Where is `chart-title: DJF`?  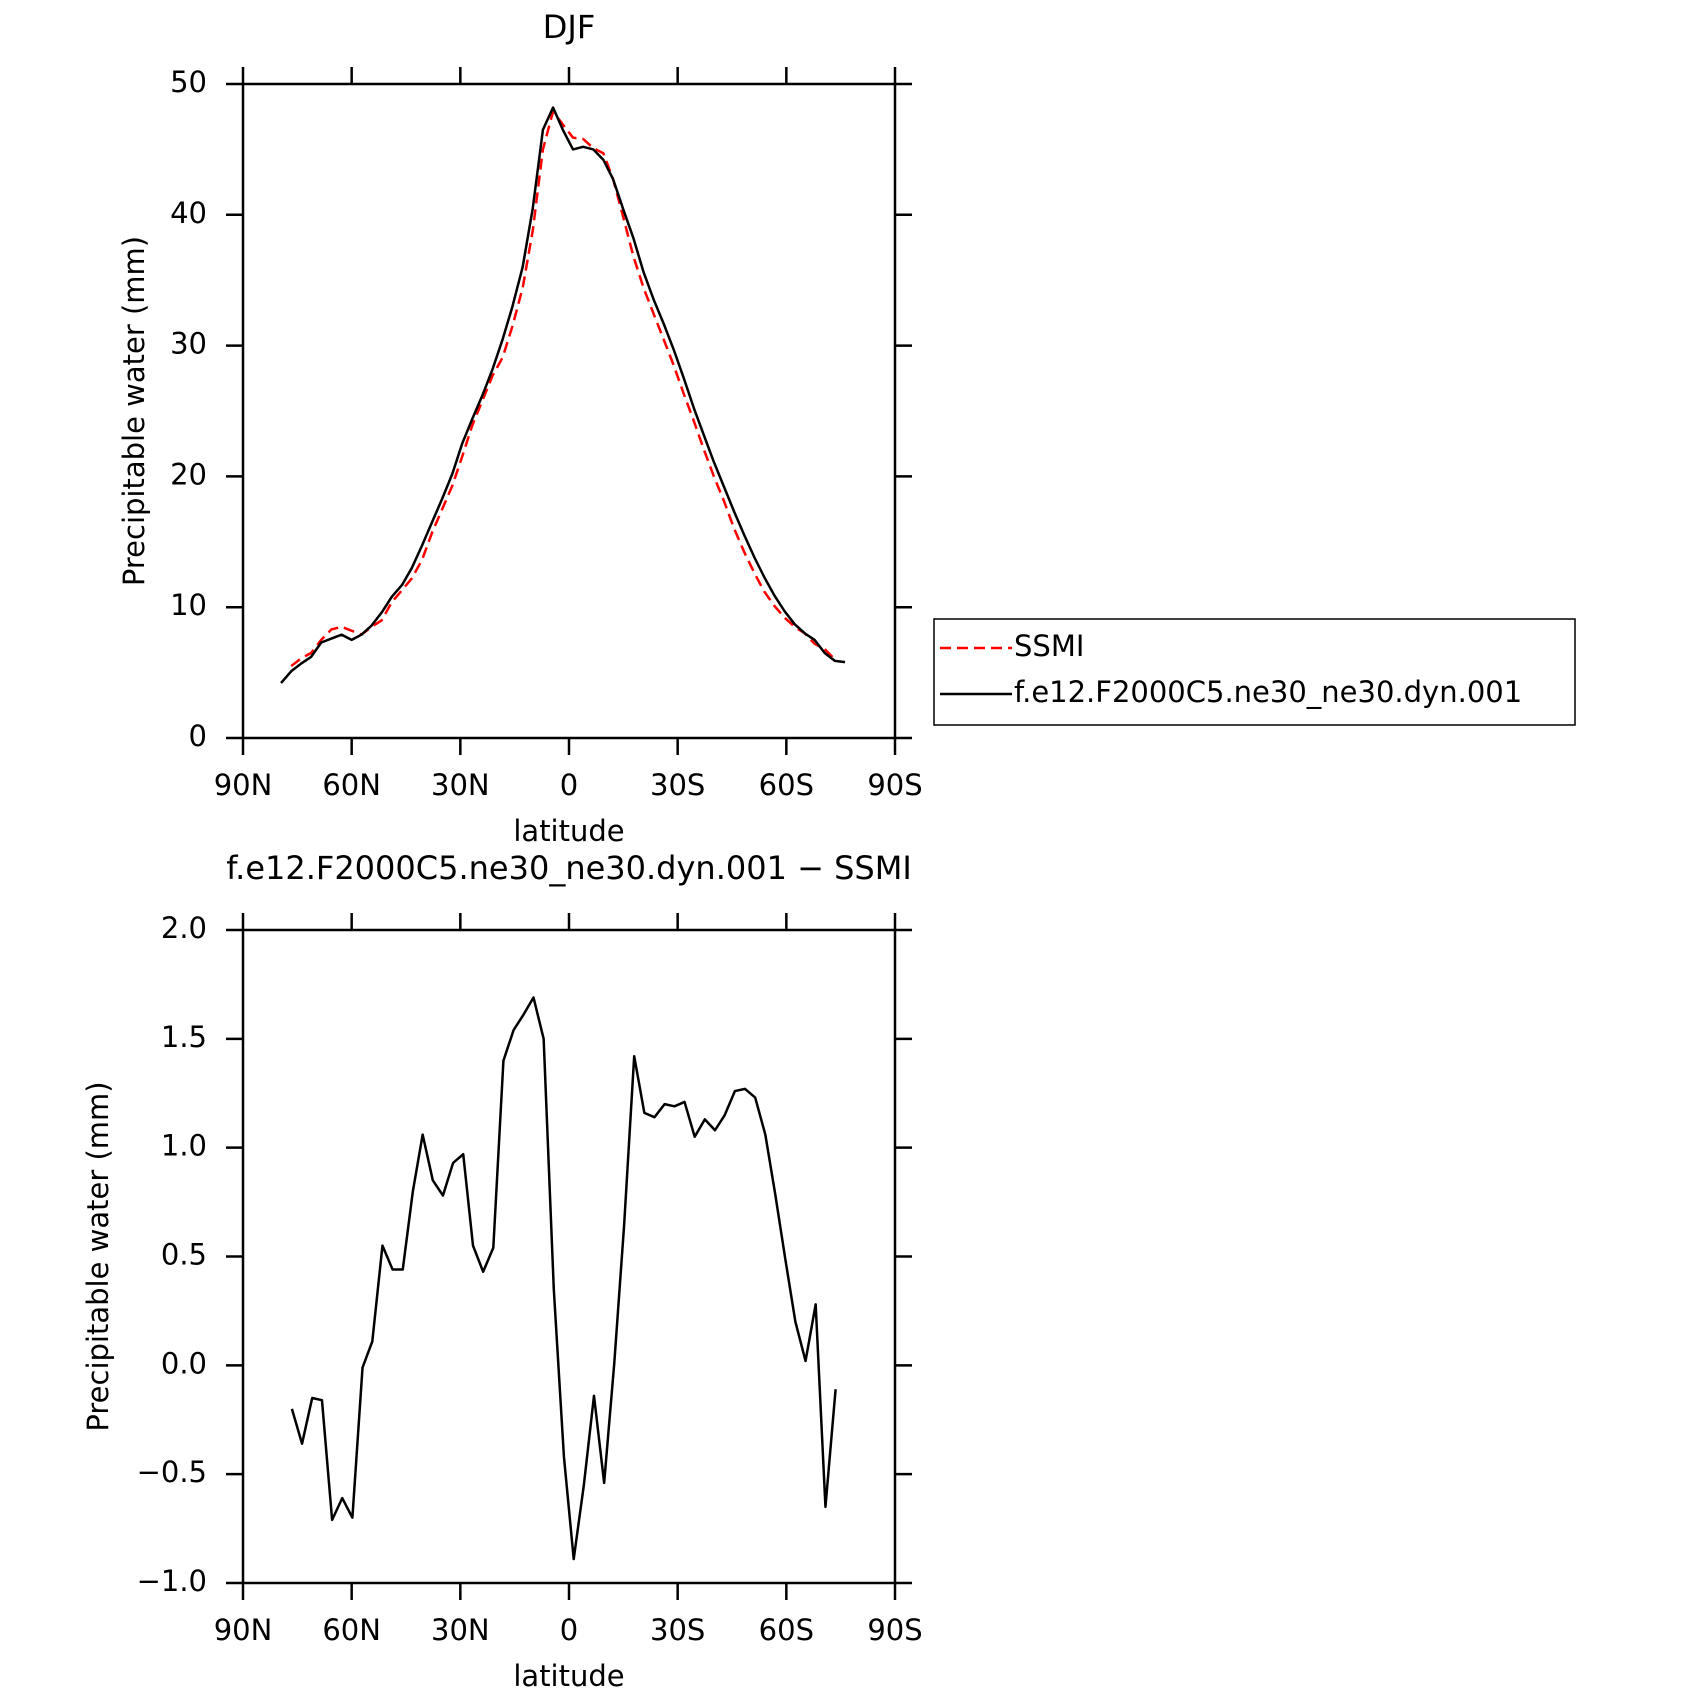 chart-title: DJF is located at coordinates (569, 27).